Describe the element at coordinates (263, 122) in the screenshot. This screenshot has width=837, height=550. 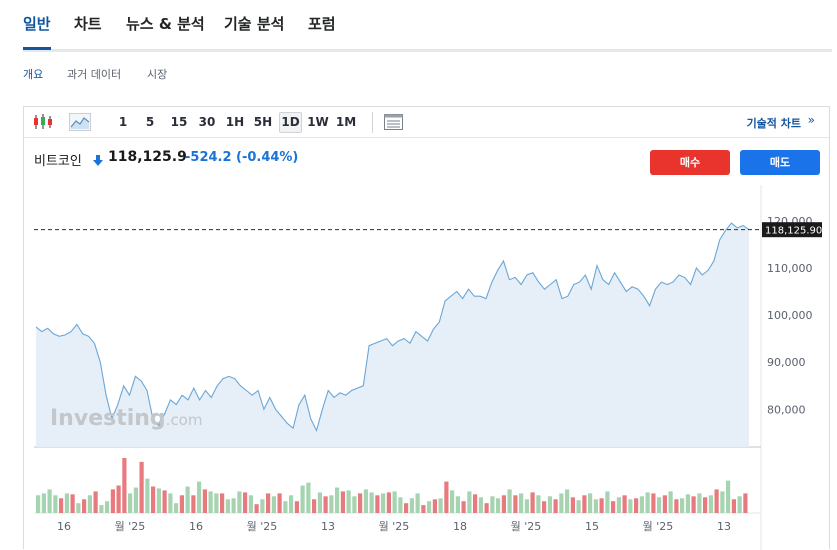
I see `timeframe-5h-button: 5H` at that location.